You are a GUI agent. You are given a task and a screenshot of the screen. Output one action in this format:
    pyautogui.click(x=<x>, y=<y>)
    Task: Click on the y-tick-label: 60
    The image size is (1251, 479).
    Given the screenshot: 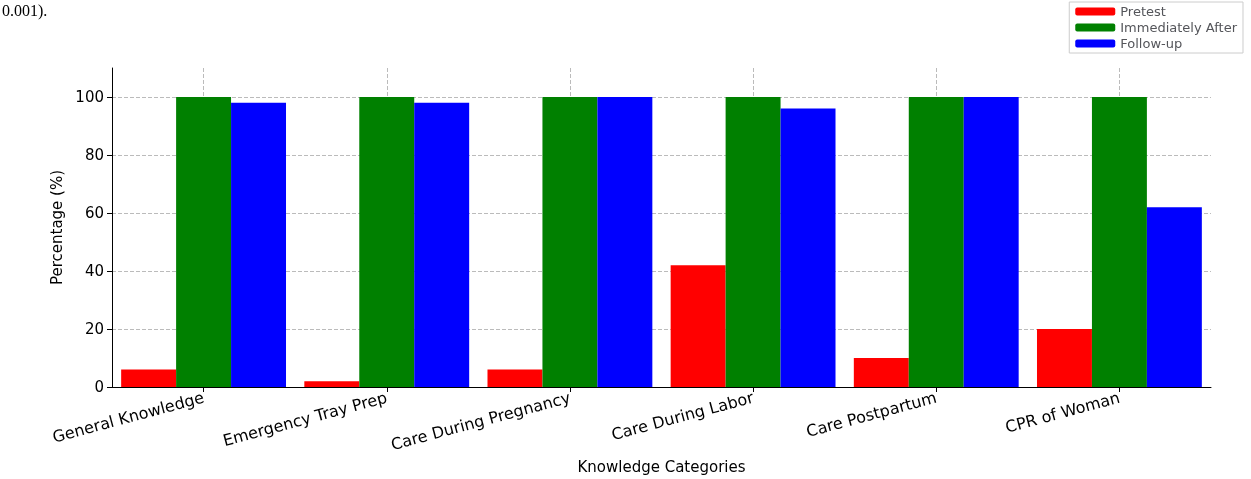 What is the action you would take?
    pyautogui.click(x=94, y=213)
    